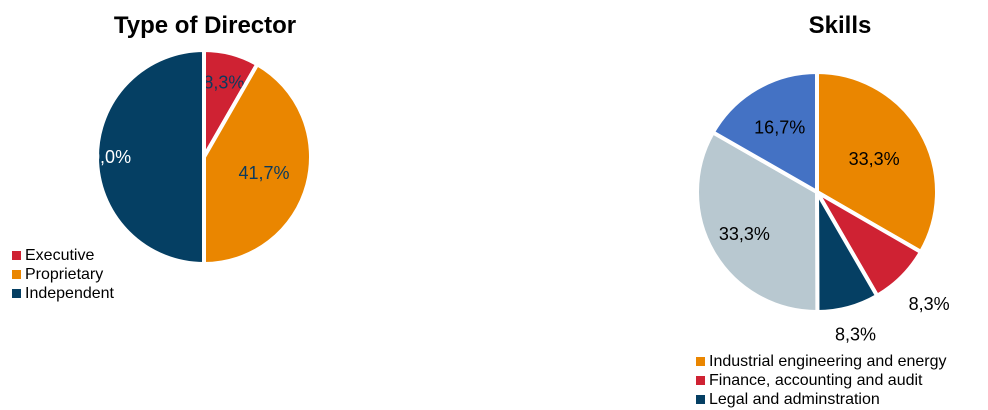  I want to click on slice-label-skills-industrial-engineering: 33,3%, so click(874, 159).